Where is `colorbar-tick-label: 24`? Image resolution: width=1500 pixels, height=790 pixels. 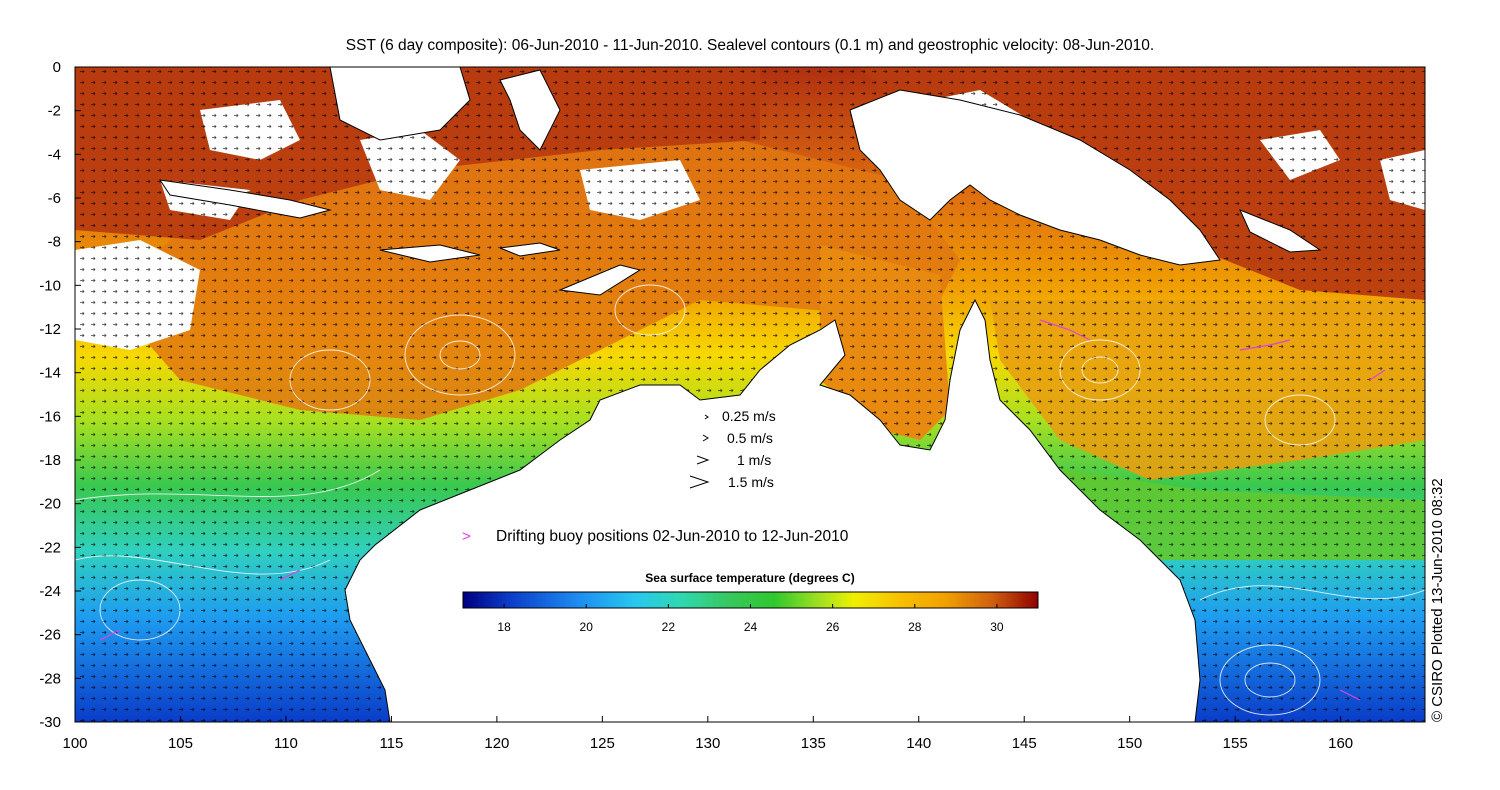 colorbar-tick-label: 24 is located at coordinates (751, 627).